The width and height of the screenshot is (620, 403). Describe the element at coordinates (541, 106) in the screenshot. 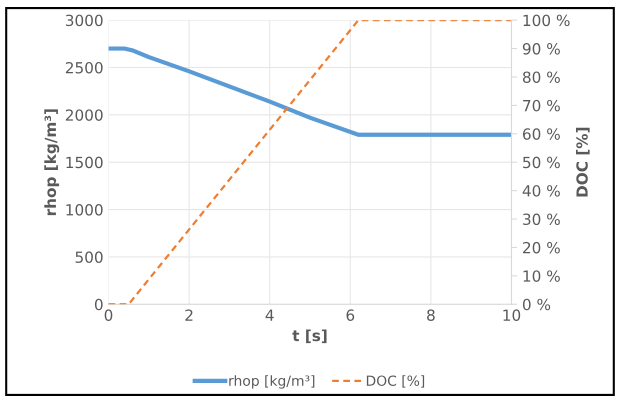

I see `y2-tick-label: 70 %` at that location.